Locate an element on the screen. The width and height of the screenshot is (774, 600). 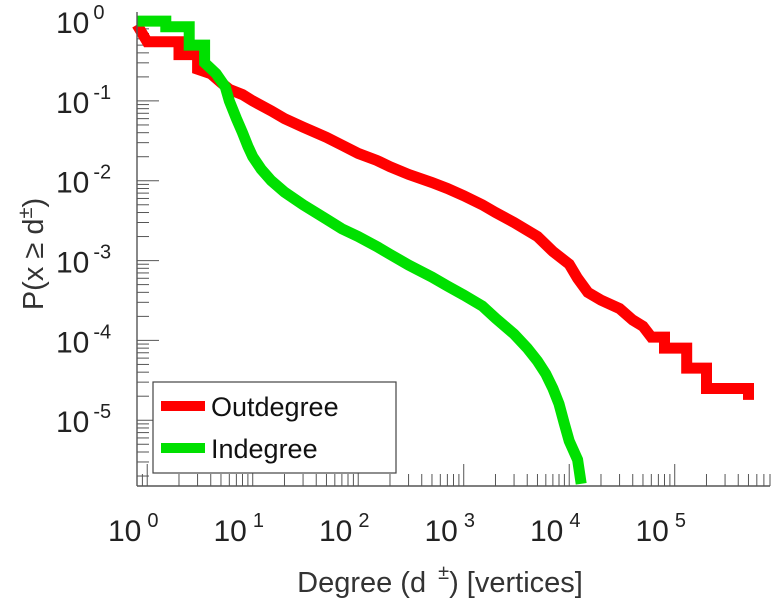
legend-label-outdegree: Outdegree is located at coordinates (275, 407).